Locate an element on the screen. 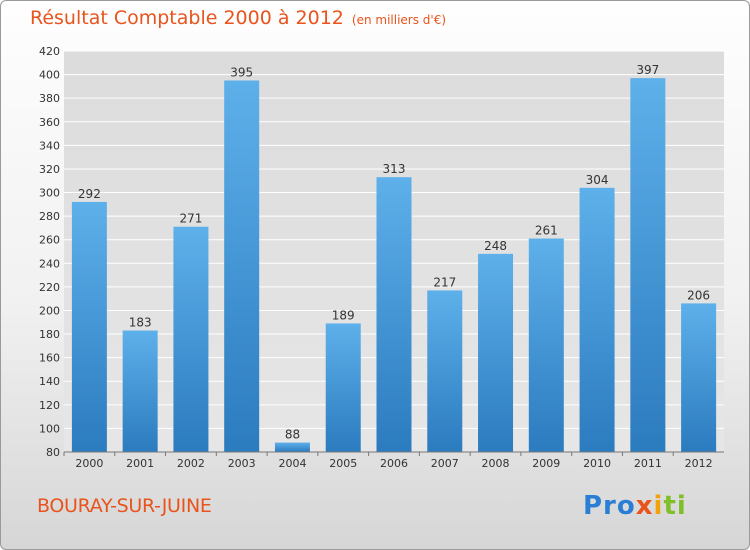  x-tick-label: 2007 is located at coordinates (445, 463).